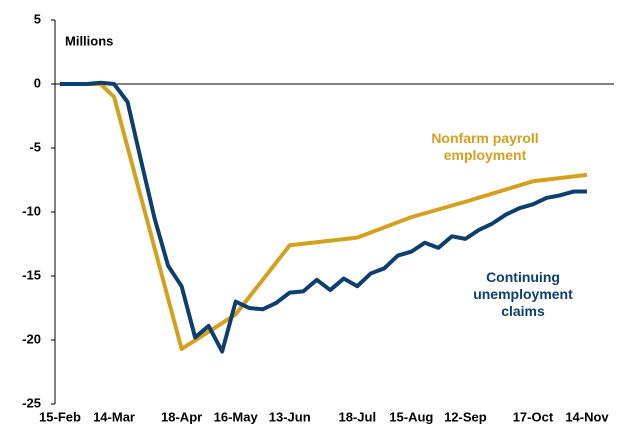 Image resolution: width=618 pixels, height=428 pixels. I want to click on series-label: Continuing unemployment claims, so click(523, 294).